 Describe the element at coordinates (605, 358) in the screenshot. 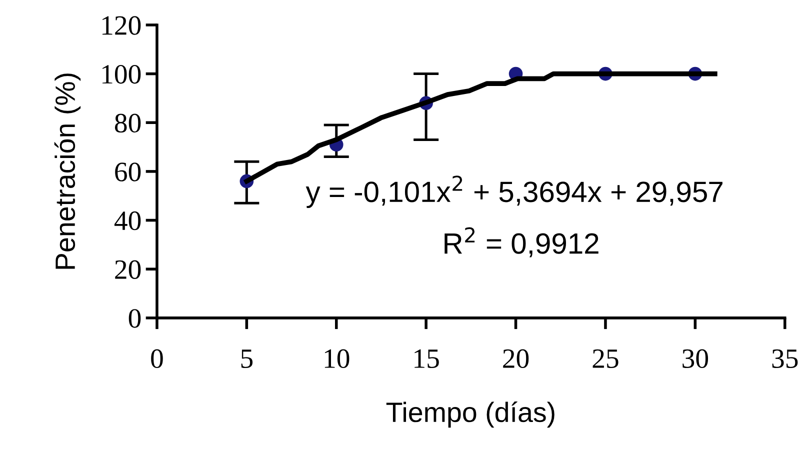

I see `x-tick-label: 25` at that location.